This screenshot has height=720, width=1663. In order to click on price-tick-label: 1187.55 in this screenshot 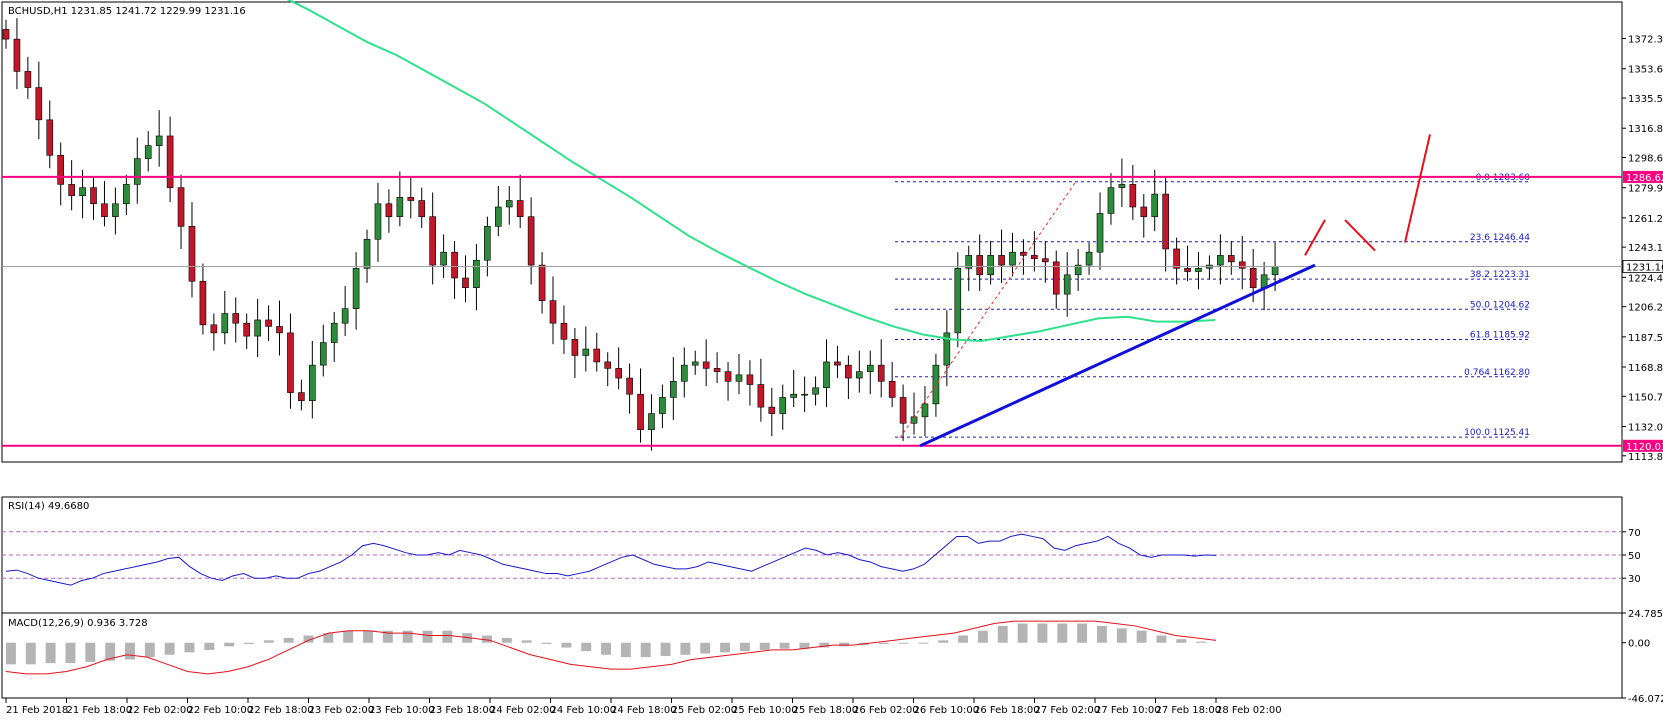, I will do `click(1645, 338)`.